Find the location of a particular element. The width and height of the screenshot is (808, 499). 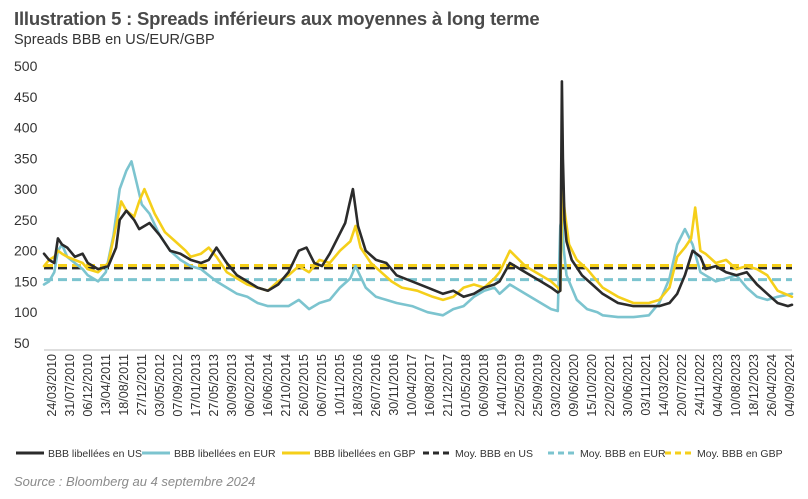

legend-item: Moy. BBB en GBP is located at coordinates (724, 454).